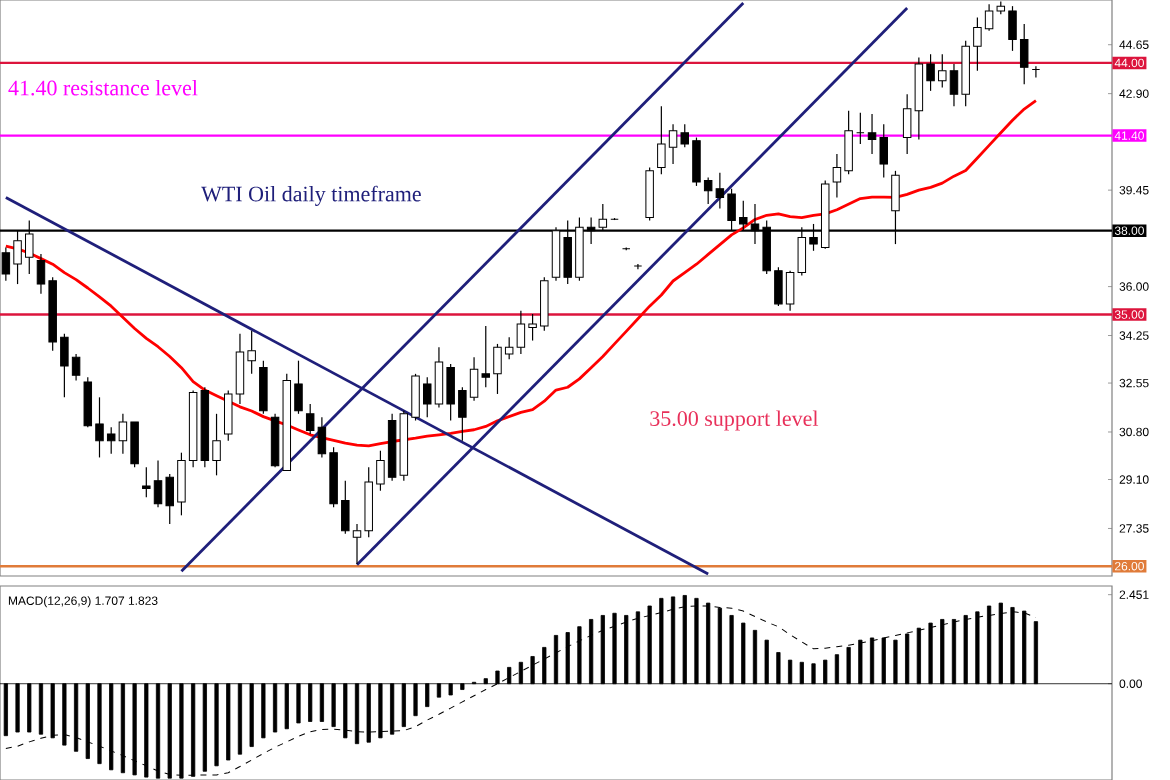 The image size is (1170, 780). What do you see at coordinates (103, 87) in the screenshot?
I see `annotation: 41.40 resistance level` at bounding box center [103, 87].